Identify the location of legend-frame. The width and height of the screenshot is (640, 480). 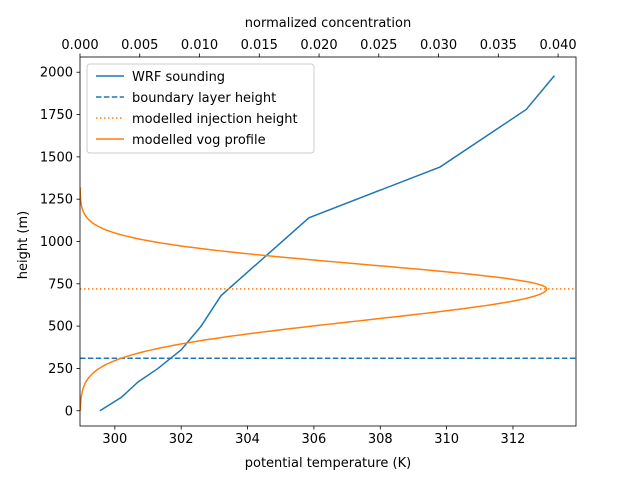
(200, 108).